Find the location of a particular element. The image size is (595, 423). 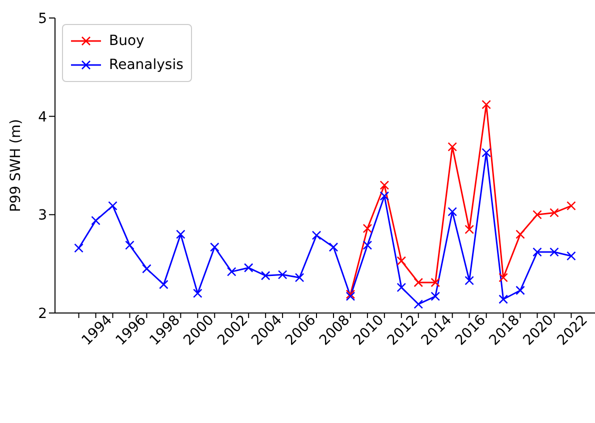

y-tick-label: 4 is located at coordinates (43, 117).